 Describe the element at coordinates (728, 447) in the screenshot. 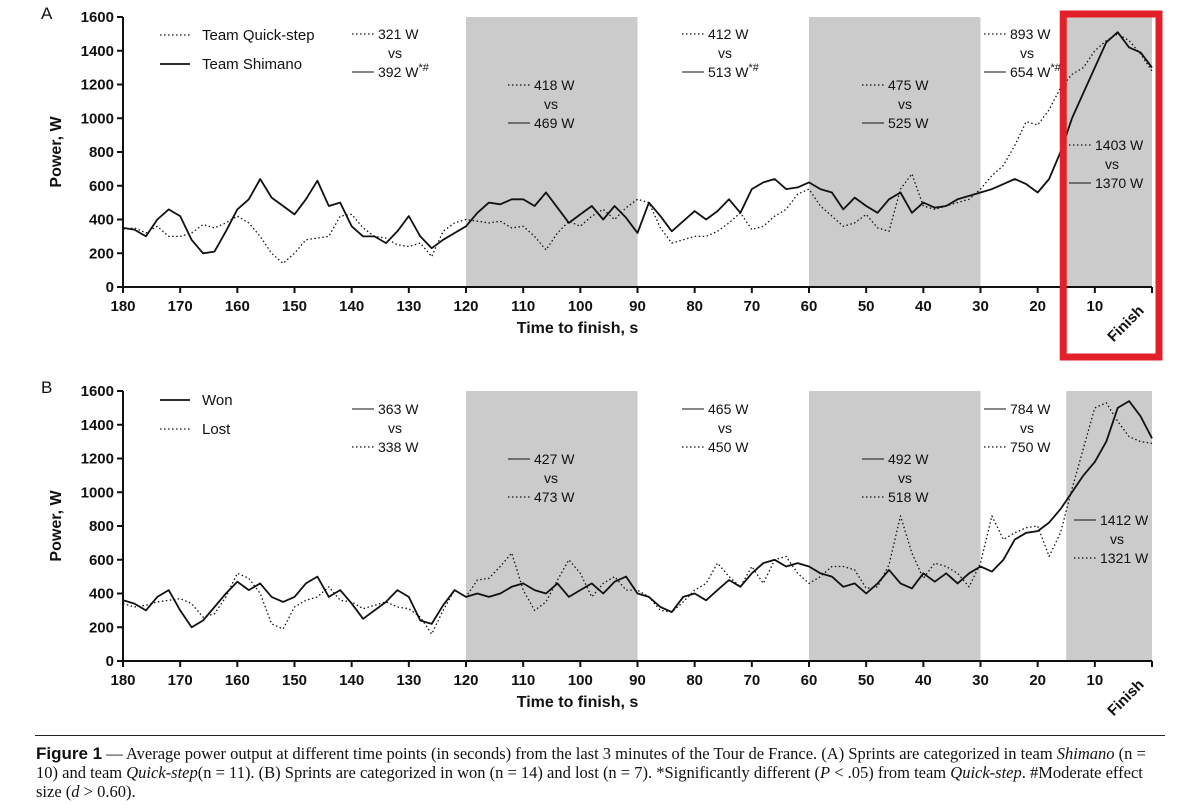

I see `annotation-value: 450 W` at that location.